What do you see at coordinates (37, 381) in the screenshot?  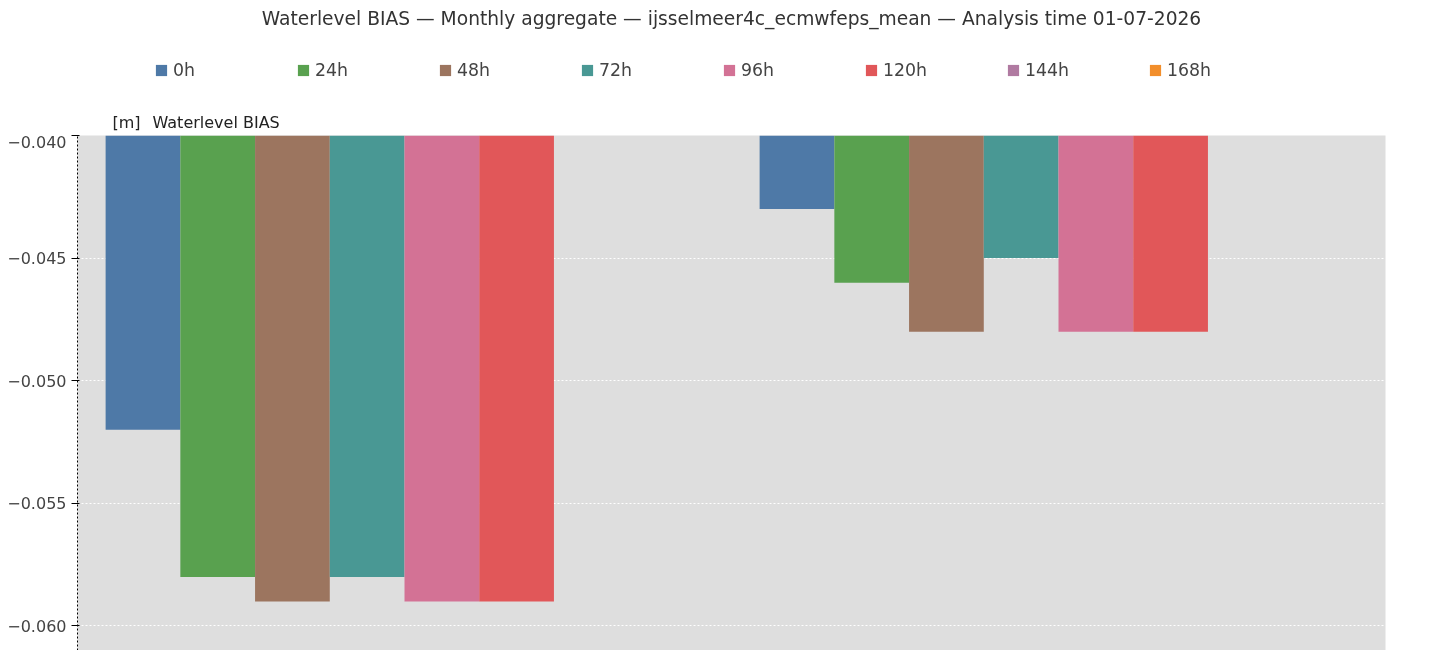 I see `y-tick-label: −0.050` at bounding box center [37, 381].